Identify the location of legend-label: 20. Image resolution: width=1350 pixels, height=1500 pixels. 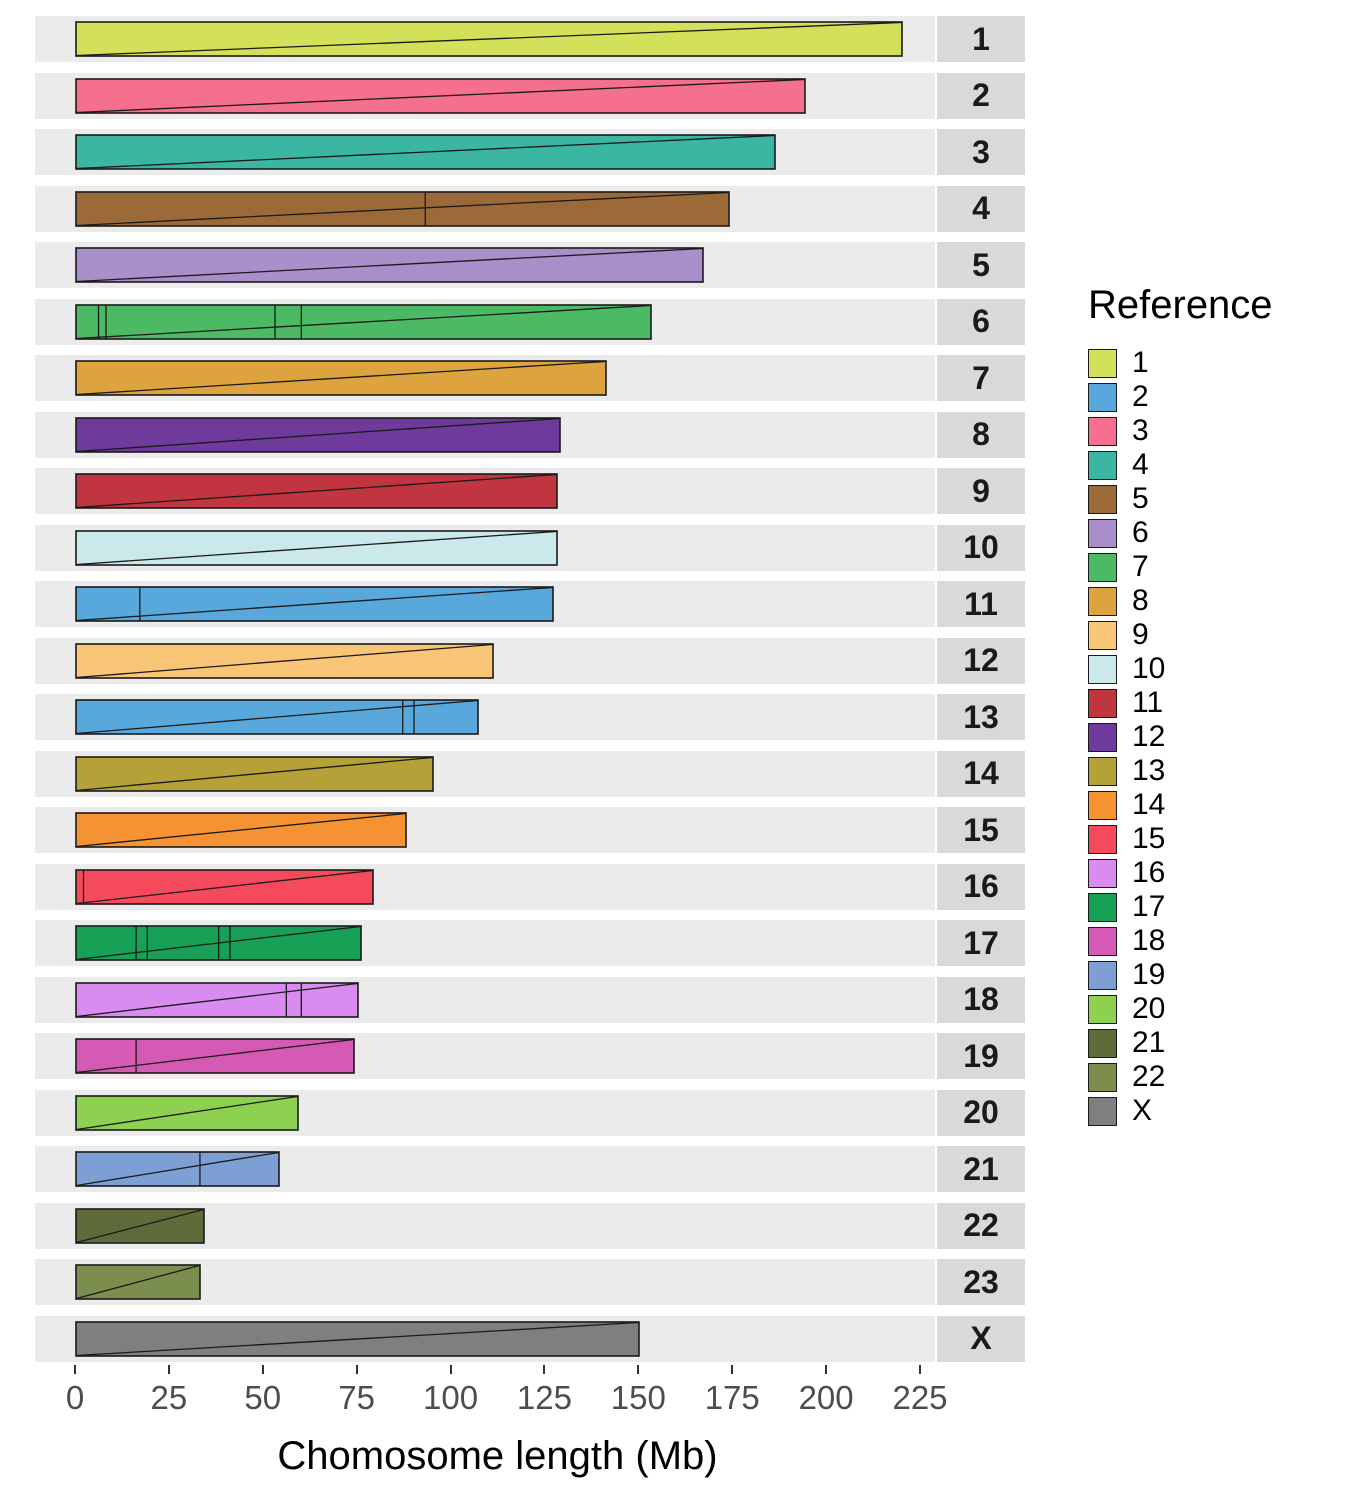
(1149, 1008).